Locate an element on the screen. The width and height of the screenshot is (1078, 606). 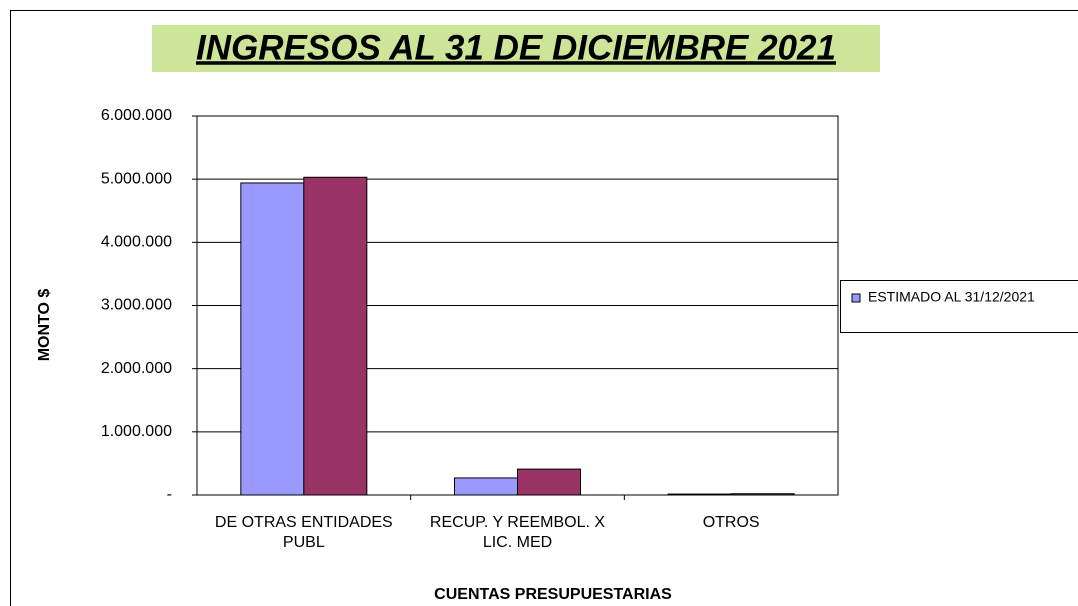
y-tick-label: 4.000.000 is located at coordinates (136, 242).